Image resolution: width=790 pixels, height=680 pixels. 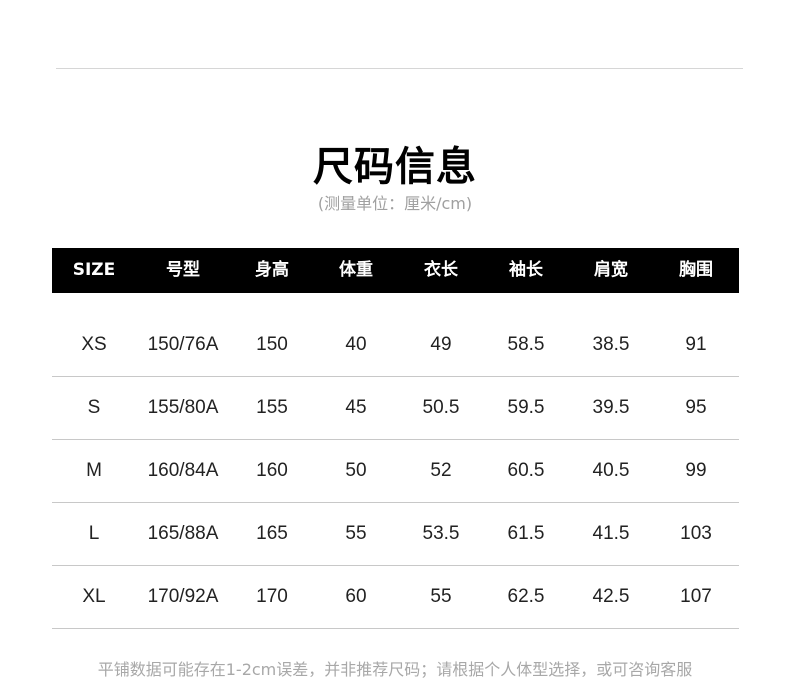 What do you see at coordinates (395, 669) in the screenshot?
I see `disclaimer-note: 平铺数据可能存在1-2cm误差，并非推荐尺码；请根据个人体型选择，或可咨询客服` at bounding box center [395, 669].